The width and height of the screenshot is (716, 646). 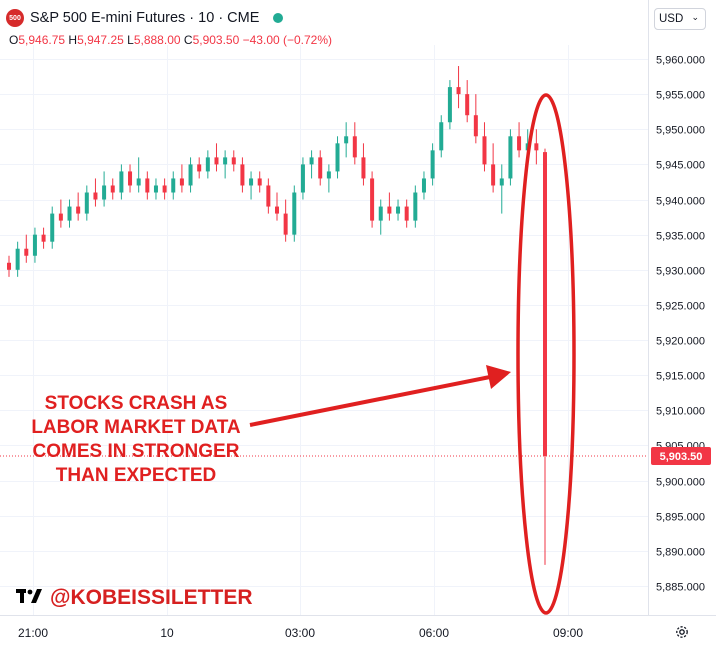 I want to click on symbol-title: S&P 500 E-mini Futures · 10 · CME, so click(x=145, y=18).